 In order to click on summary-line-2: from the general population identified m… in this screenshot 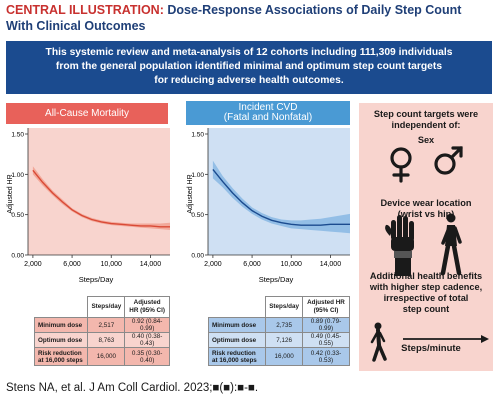, I will do `click(249, 66)`.